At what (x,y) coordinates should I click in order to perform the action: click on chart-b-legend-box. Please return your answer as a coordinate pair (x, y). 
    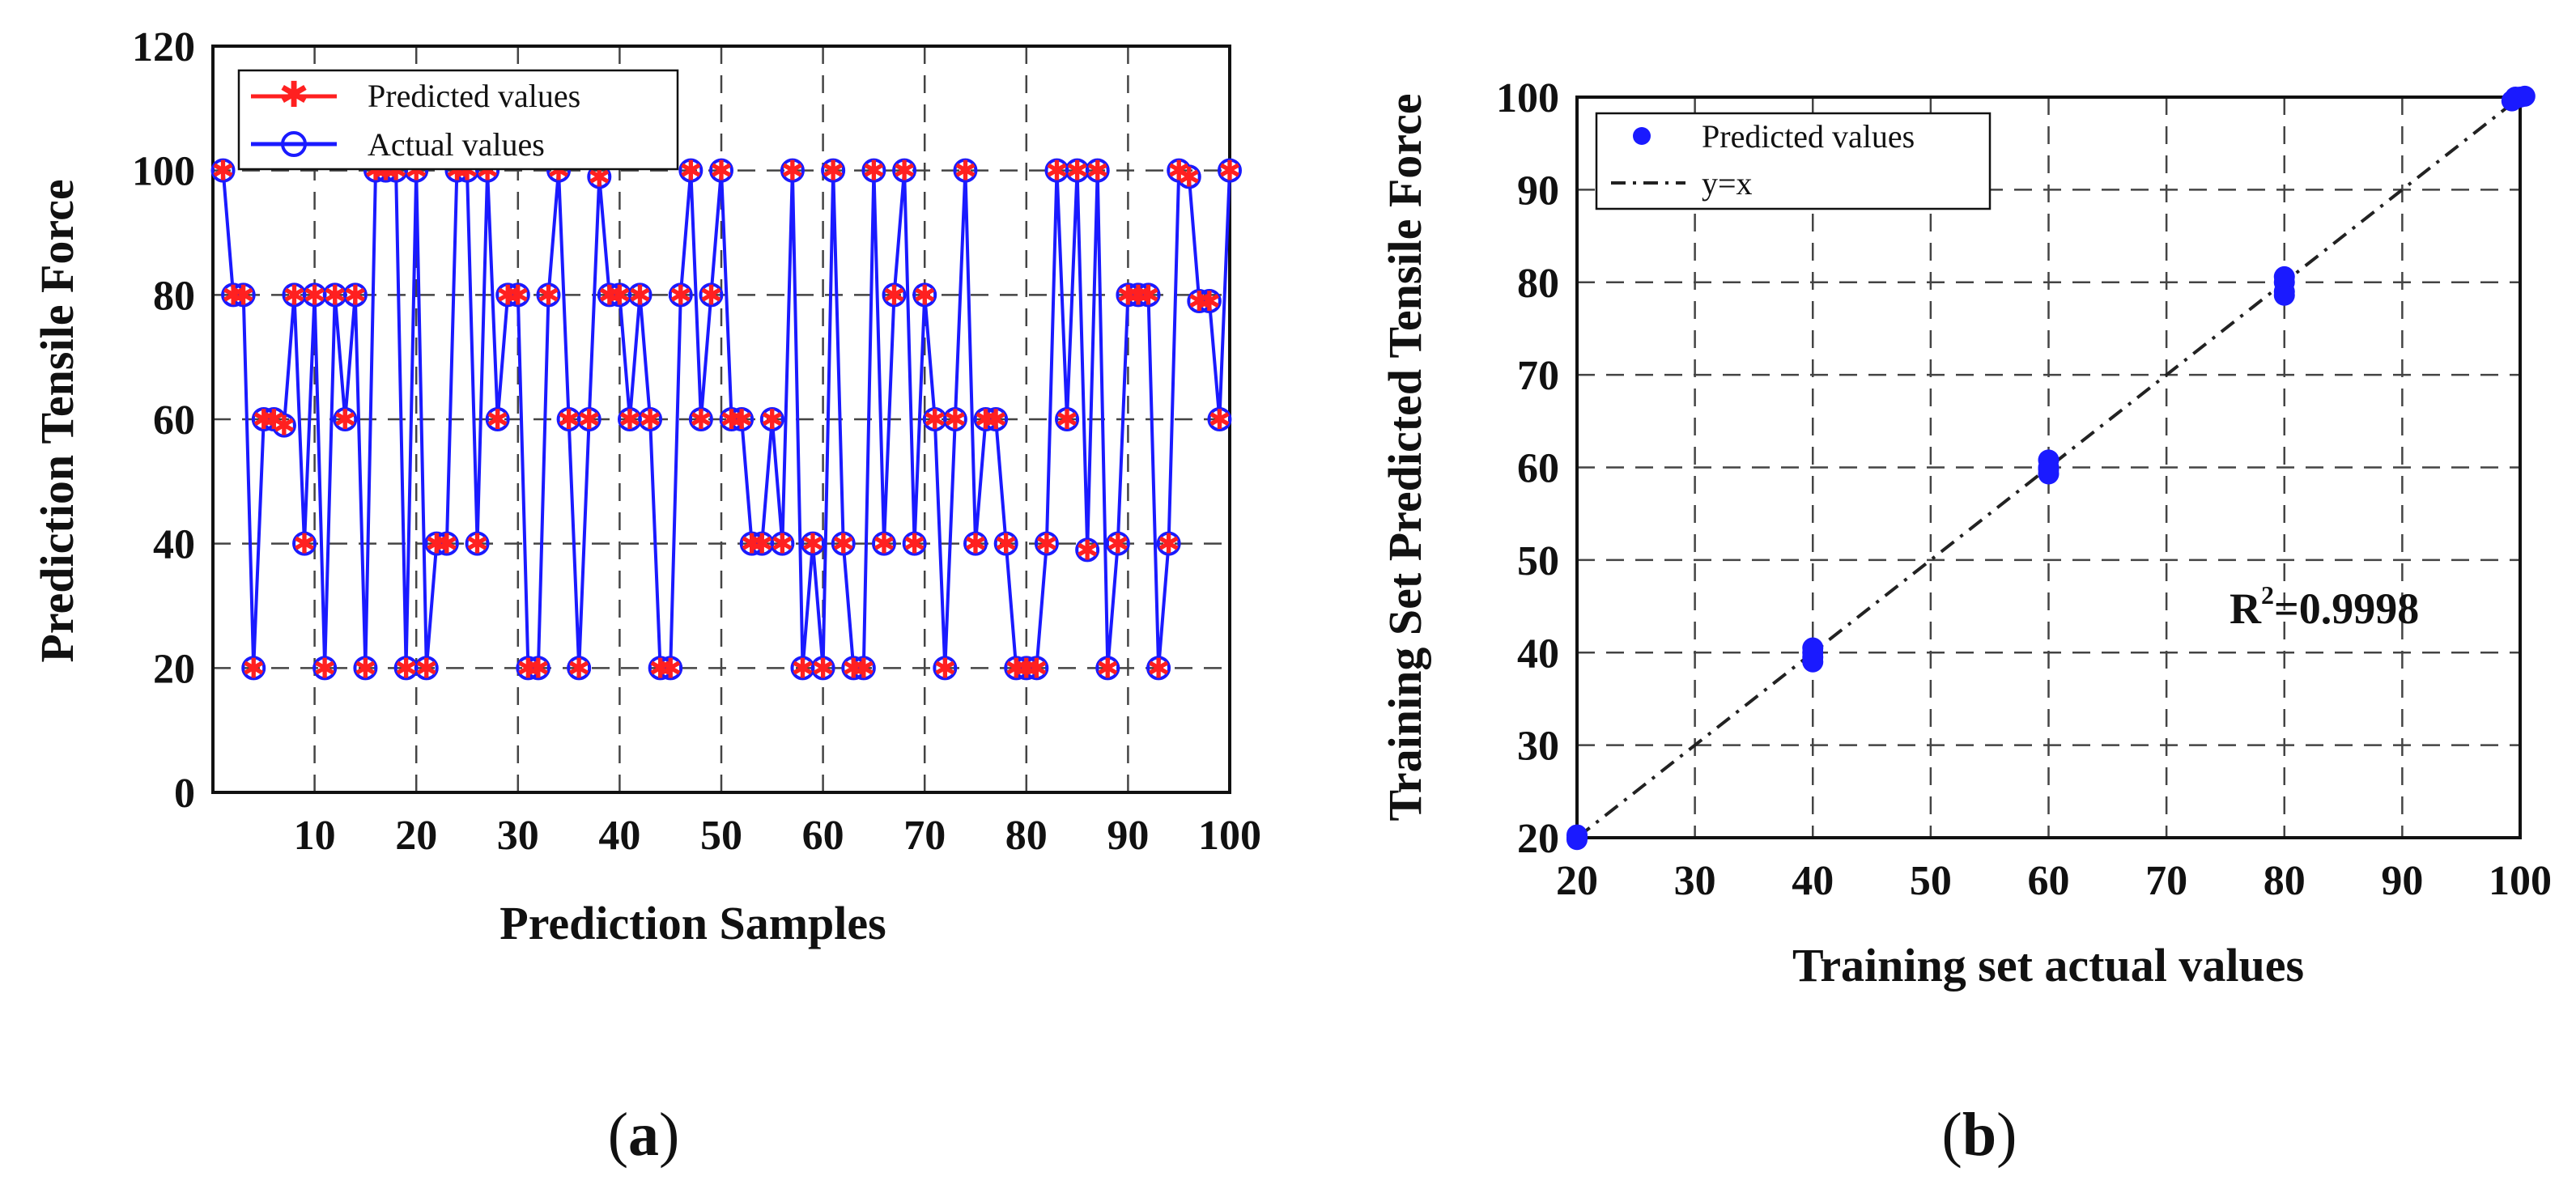
    Looking at the image, I should click on (1793, 161).